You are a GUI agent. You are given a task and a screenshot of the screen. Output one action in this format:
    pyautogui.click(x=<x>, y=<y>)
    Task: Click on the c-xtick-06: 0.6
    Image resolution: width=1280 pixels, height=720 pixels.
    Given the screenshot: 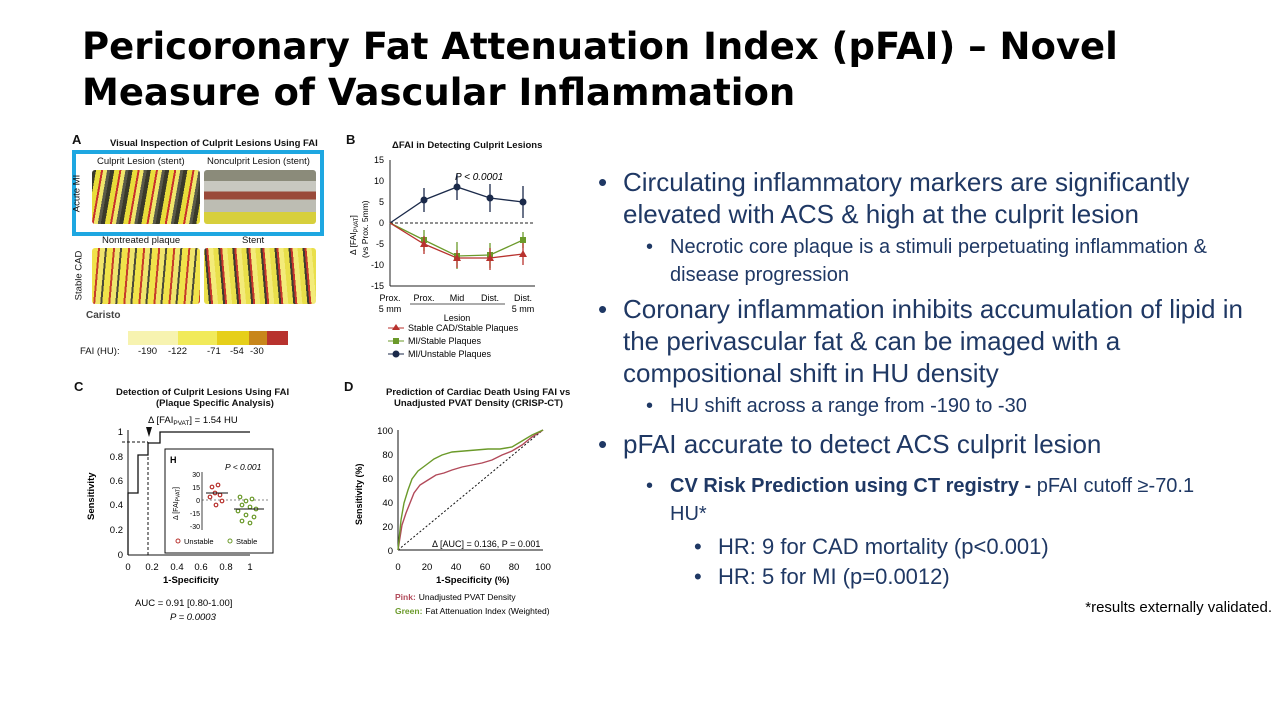 What is the action you would take?
    pyautogui.click(x=200, y=567)
    